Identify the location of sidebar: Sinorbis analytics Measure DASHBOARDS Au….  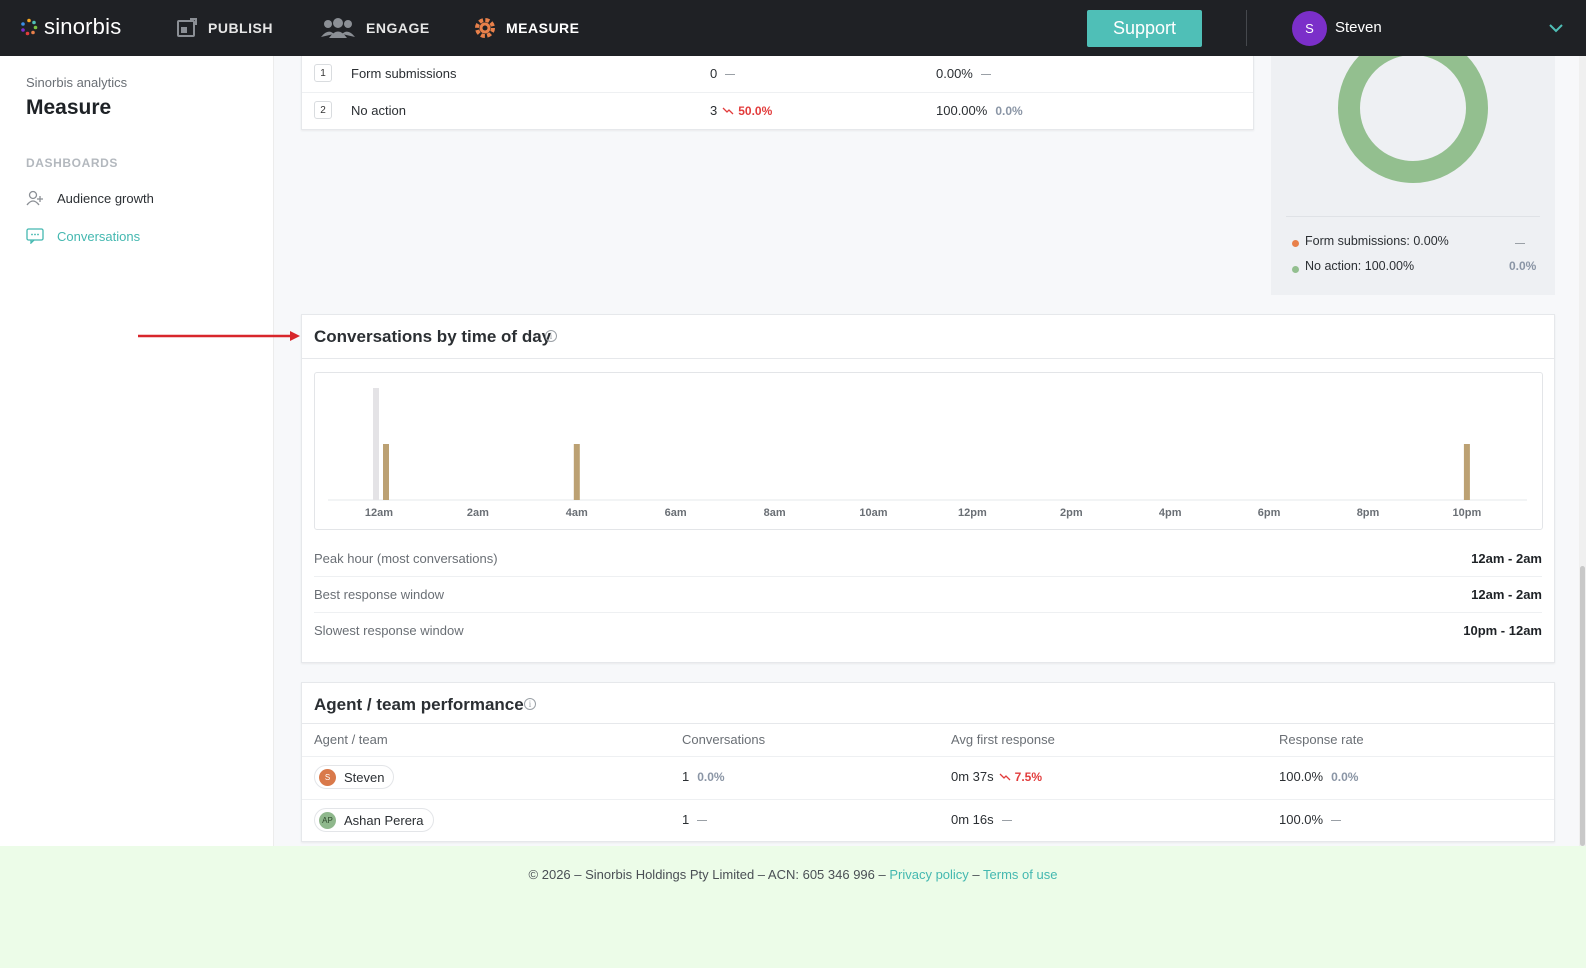
(137, 451).